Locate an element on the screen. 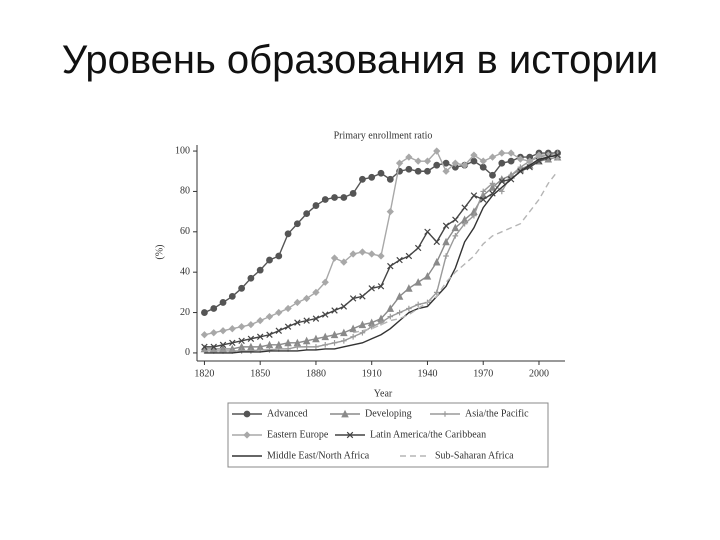  y-tick-label: 80 is located at coordinates (185, 191).